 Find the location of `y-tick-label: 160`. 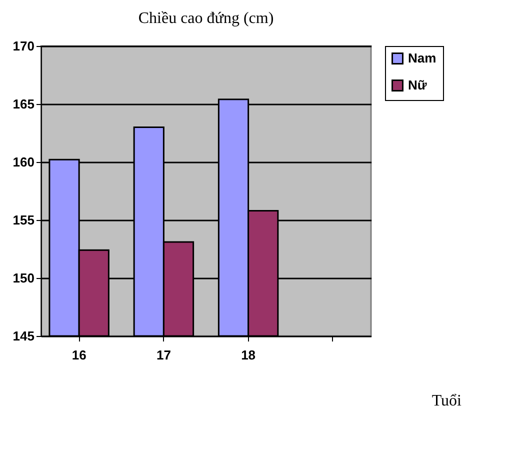

y-tick-label: 160 is located at coordinates (23, 162).